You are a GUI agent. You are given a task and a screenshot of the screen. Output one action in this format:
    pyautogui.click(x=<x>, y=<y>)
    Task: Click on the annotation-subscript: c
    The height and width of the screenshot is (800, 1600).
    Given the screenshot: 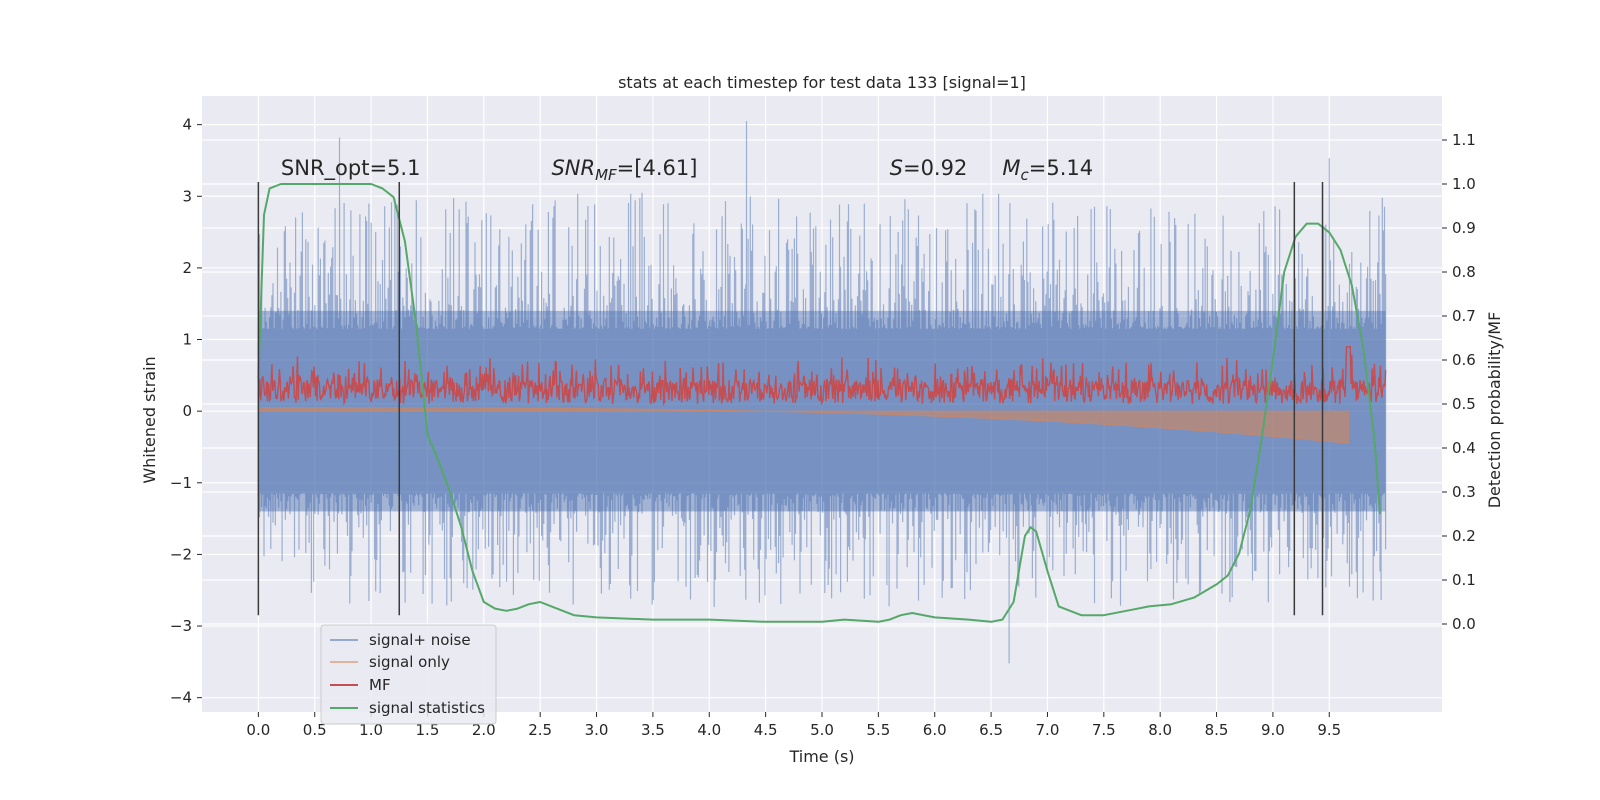 What is the action you would take?
    pyautogui.click(x=1024, y=175)
    